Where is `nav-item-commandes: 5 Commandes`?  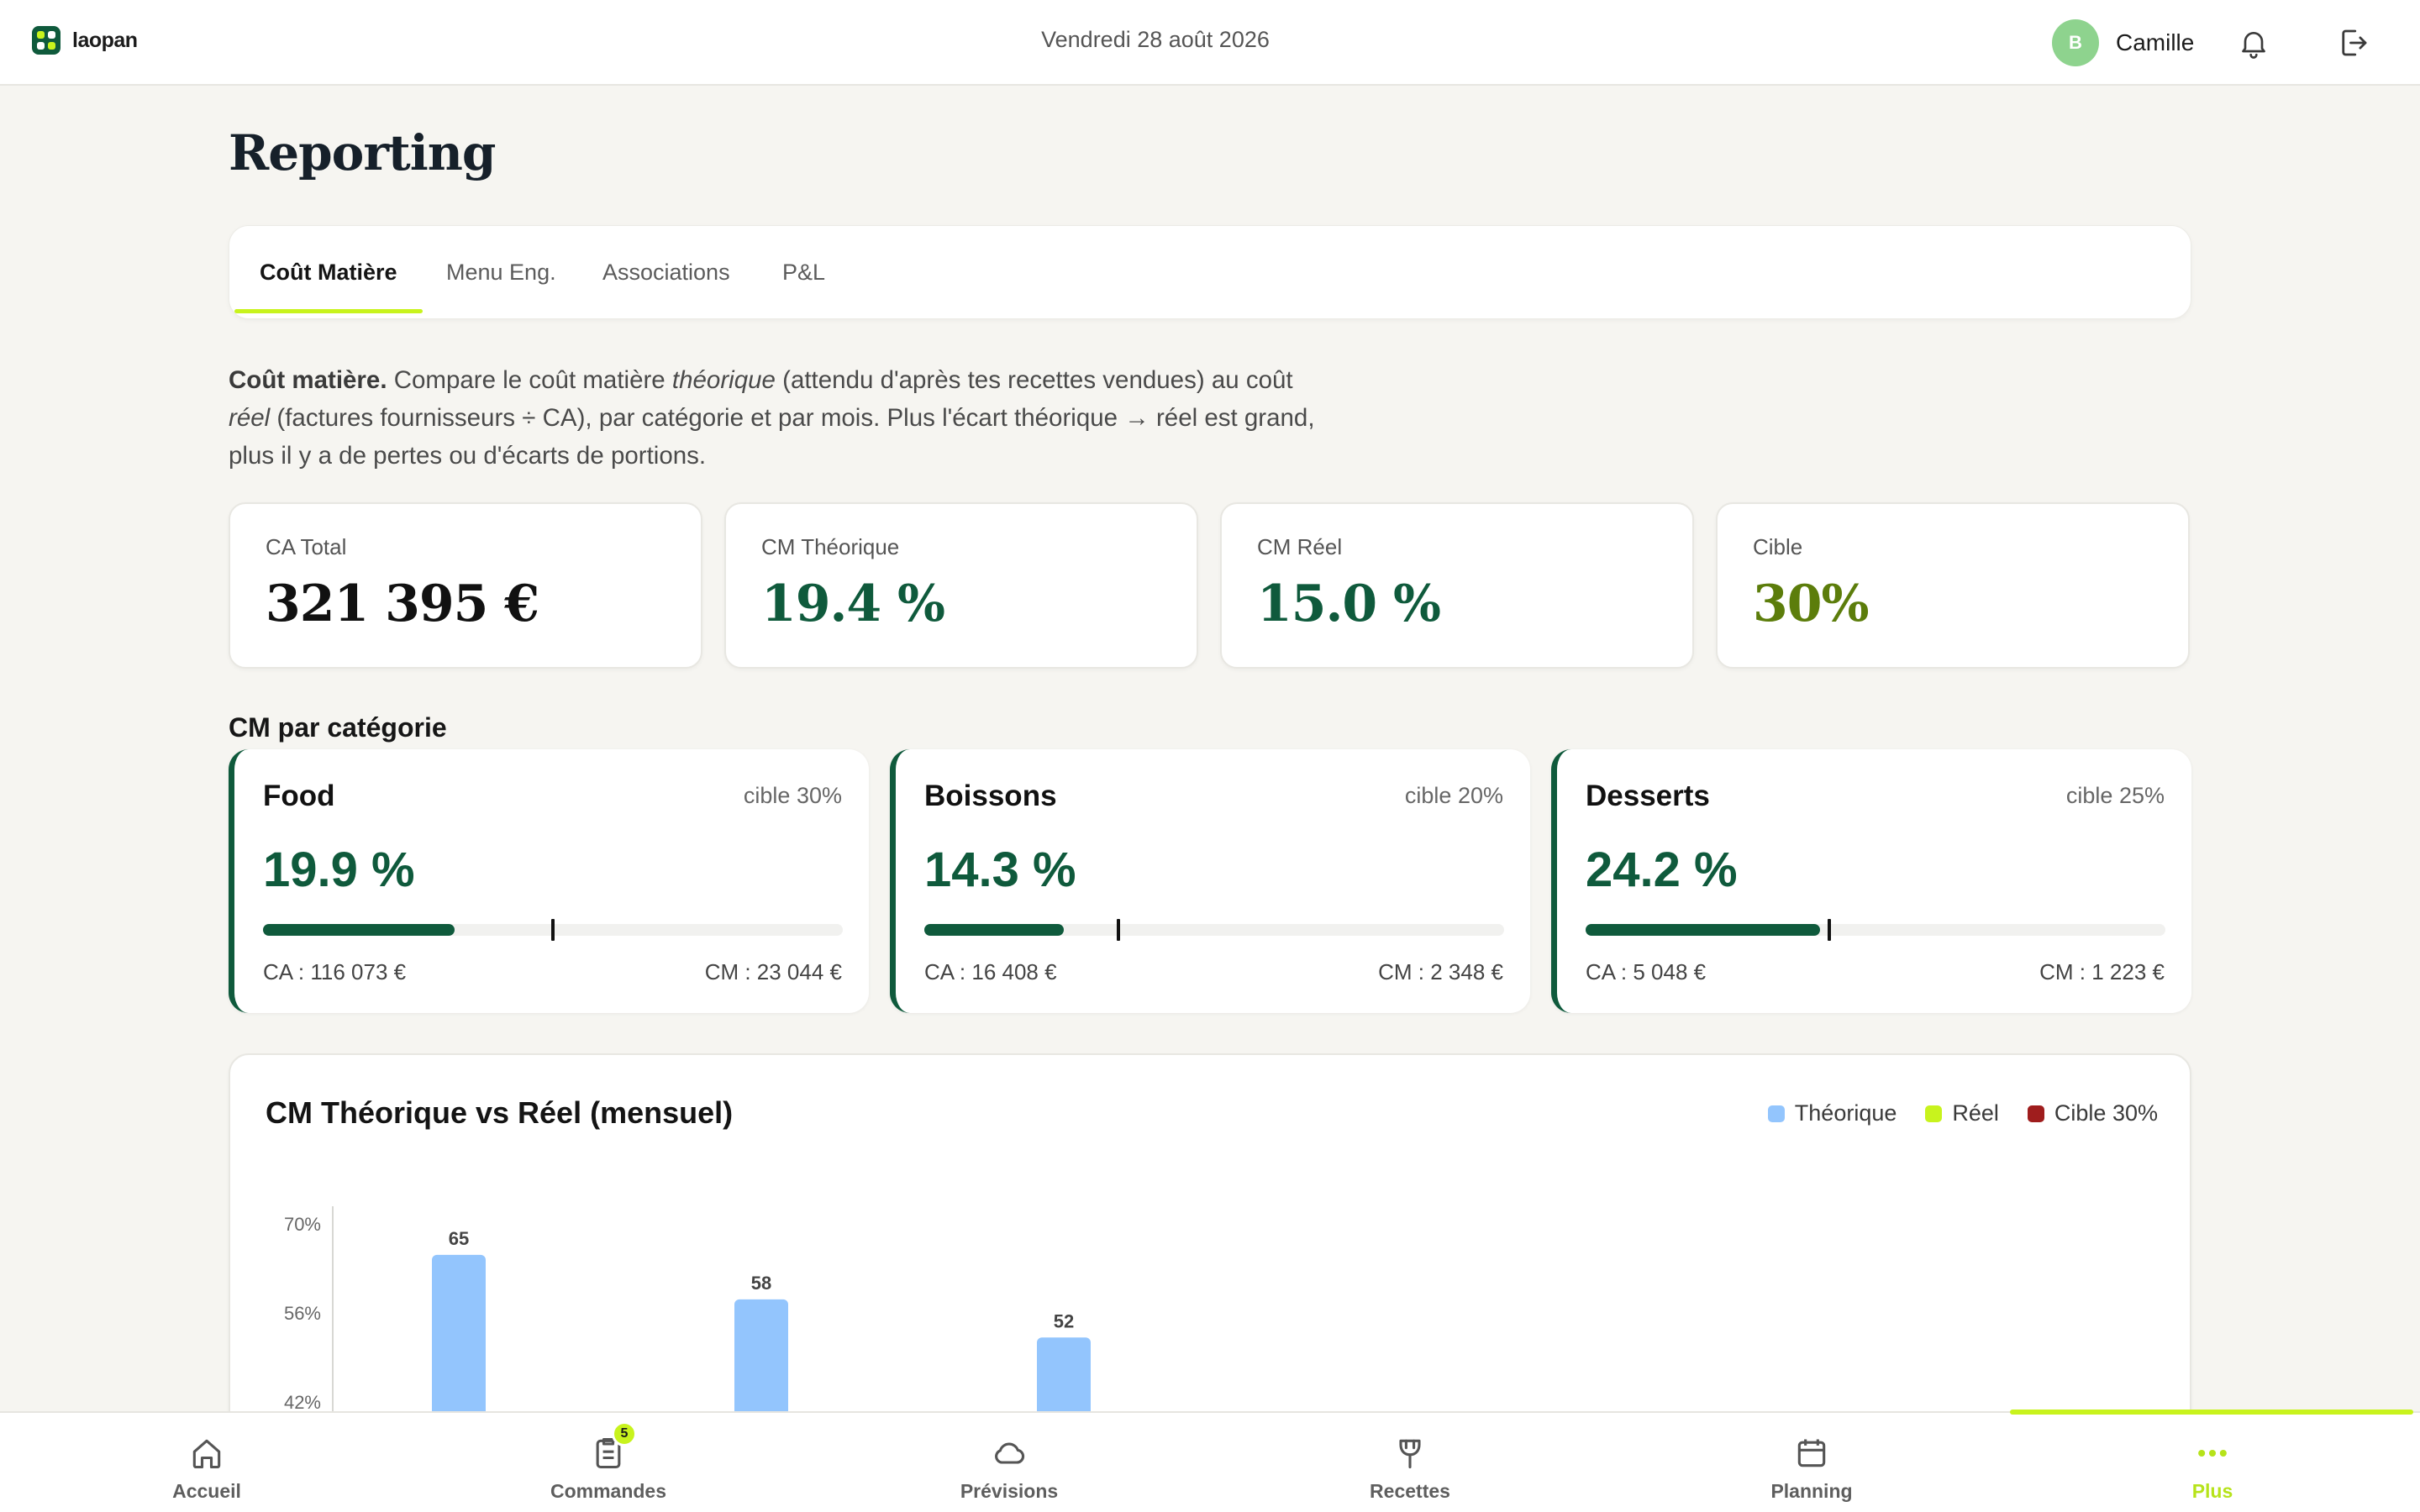 nav-item-commandes: 5 Commandes is located at coordinates (608, 1462).